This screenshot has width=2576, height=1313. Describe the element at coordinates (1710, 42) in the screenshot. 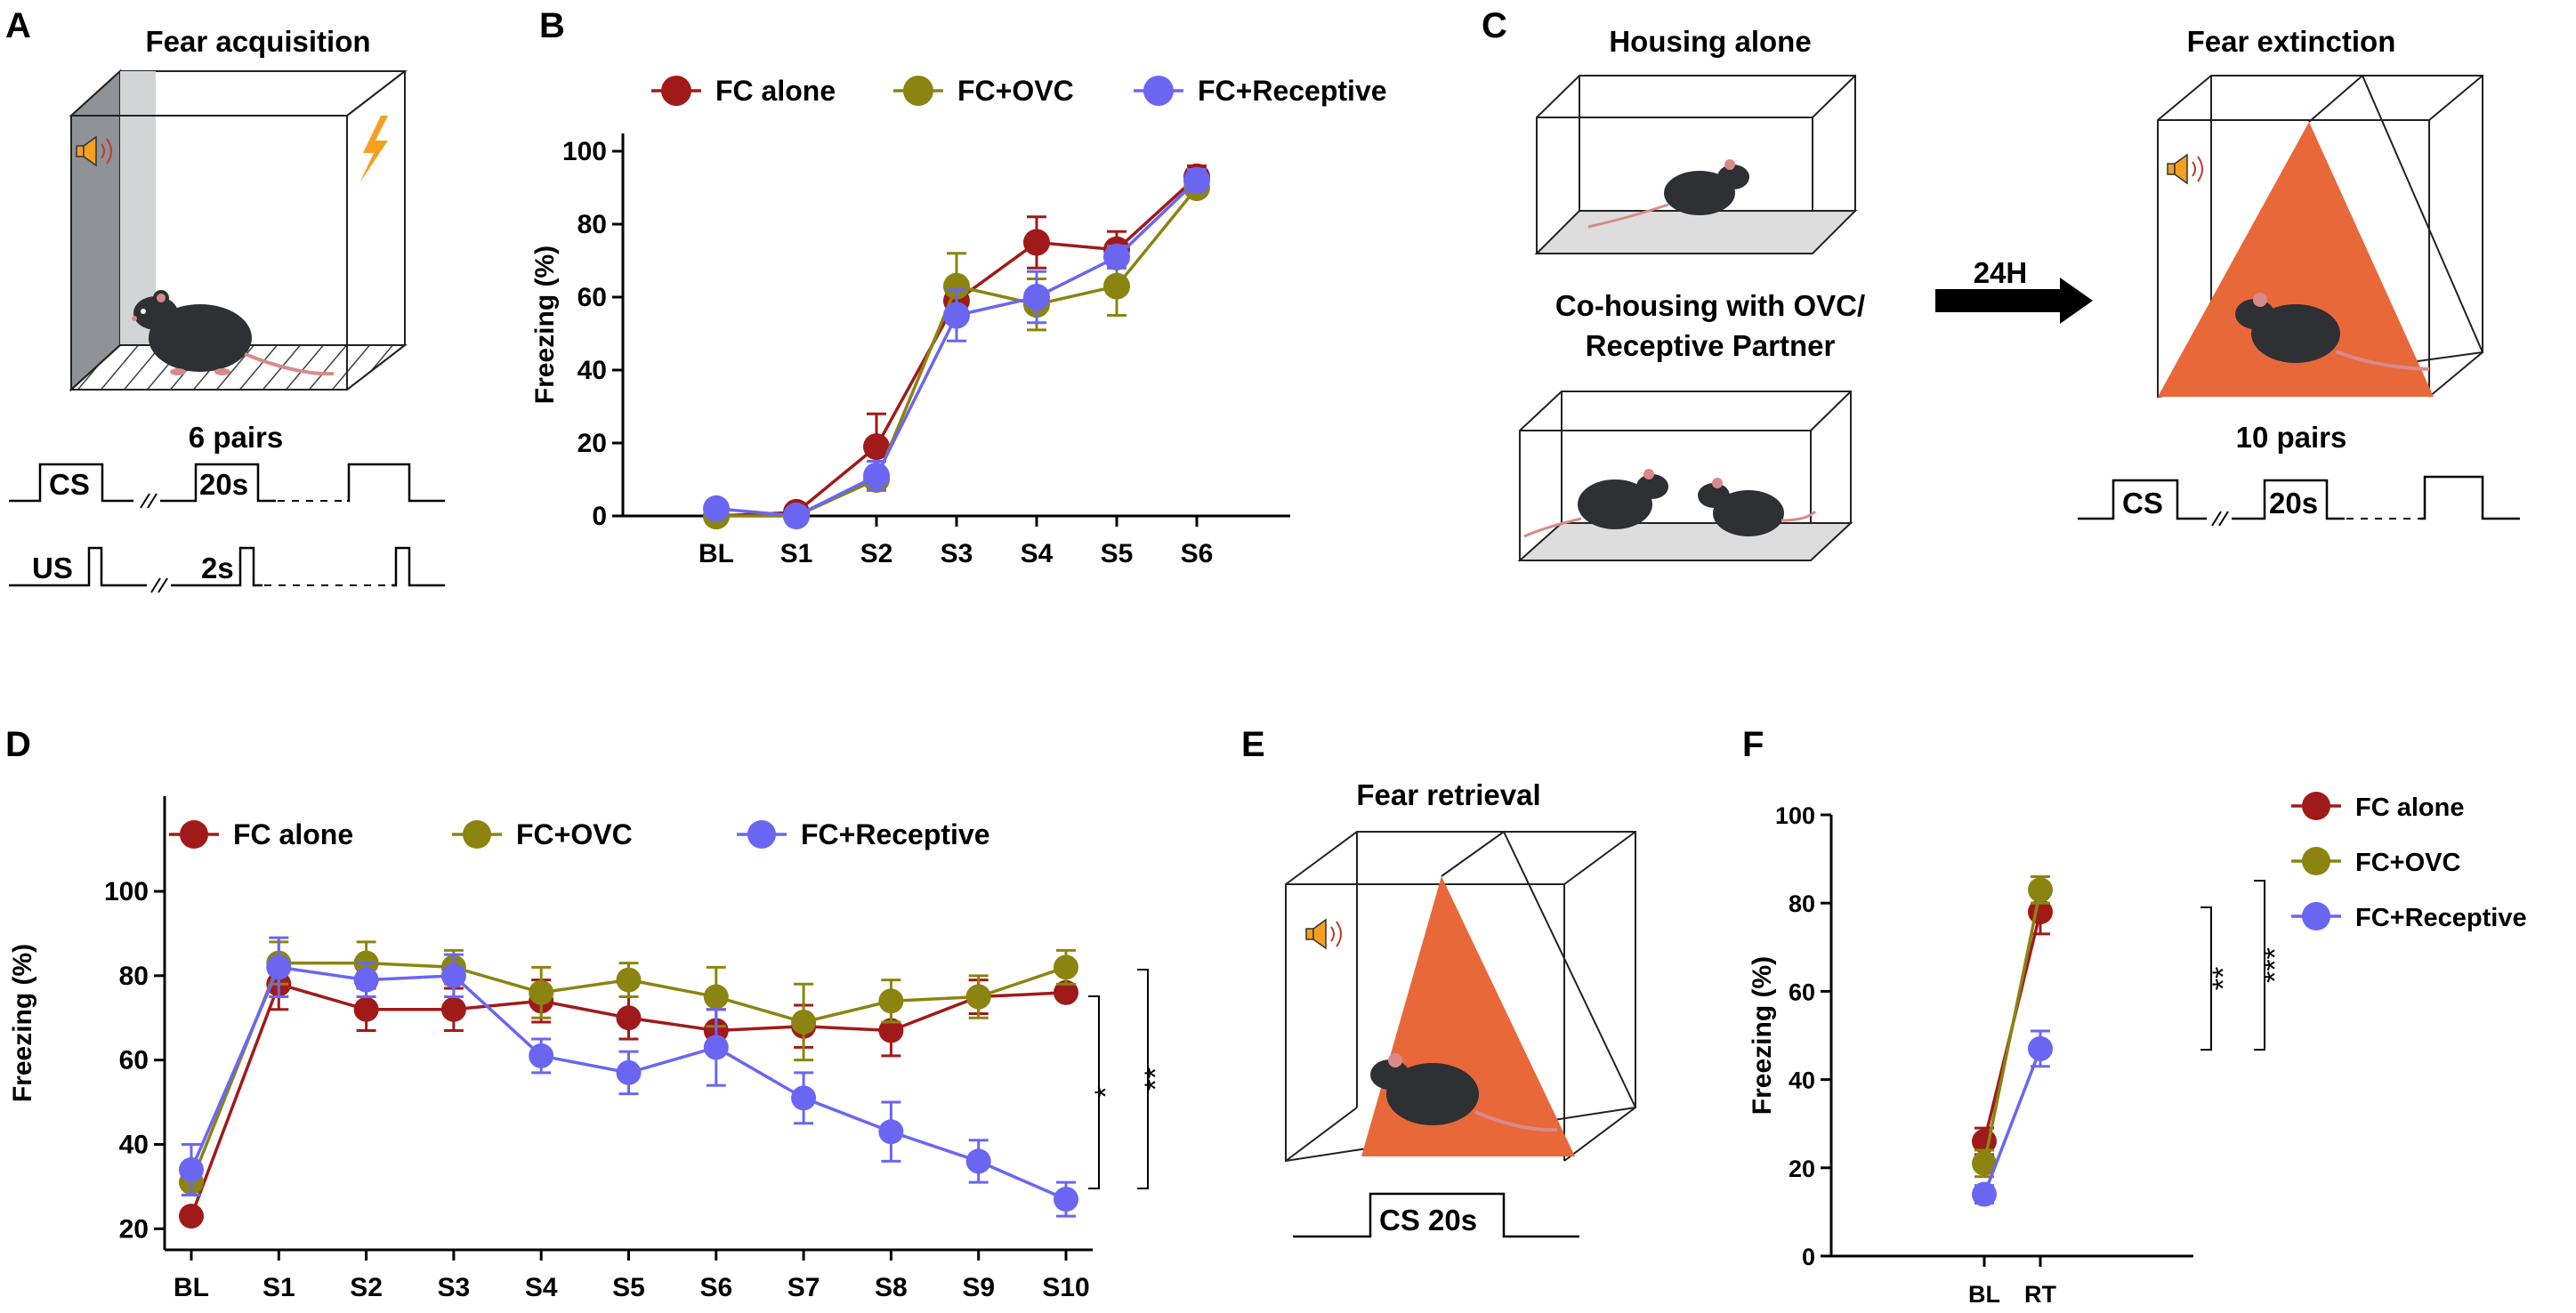

I see `housing-alone-title: Housing alone` at that location.